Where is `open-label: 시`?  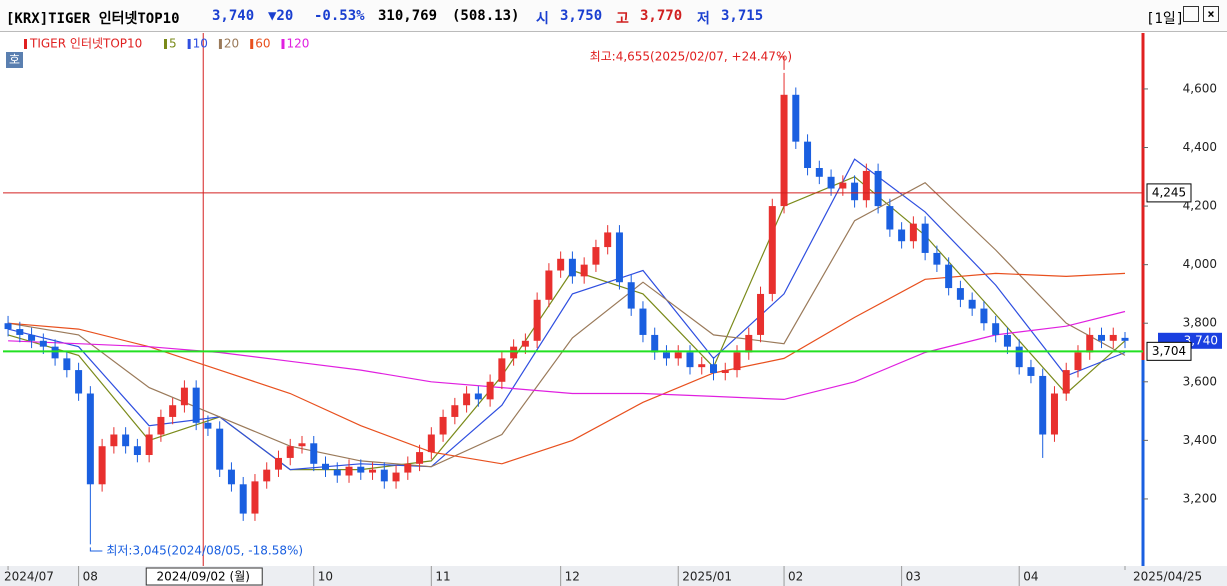
open-label: 시 is located at coordinates (542, 19).